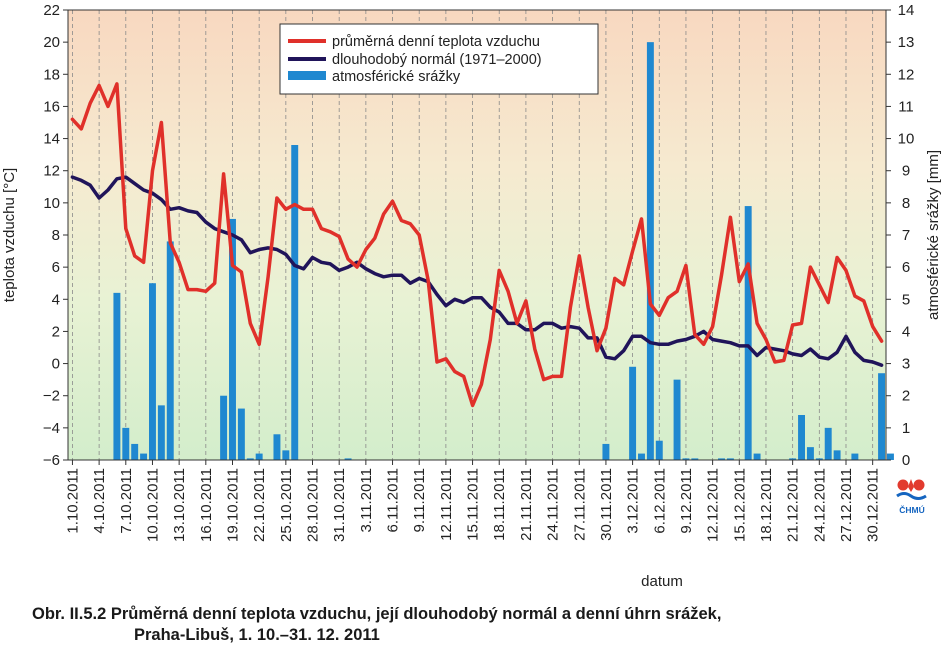 Image resolution: width=950 pixels, height=652 pixels. I want to click on y-left-tick-label: −4, so click(51, 428).